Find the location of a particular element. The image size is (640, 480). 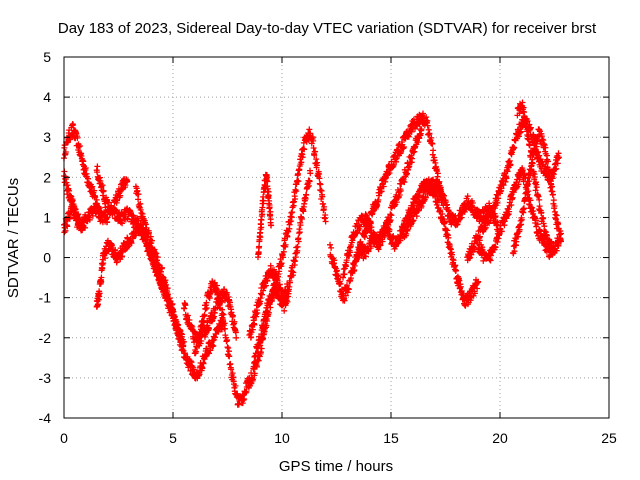

y-tick-label: -4 is located at coordinates (45, 418).